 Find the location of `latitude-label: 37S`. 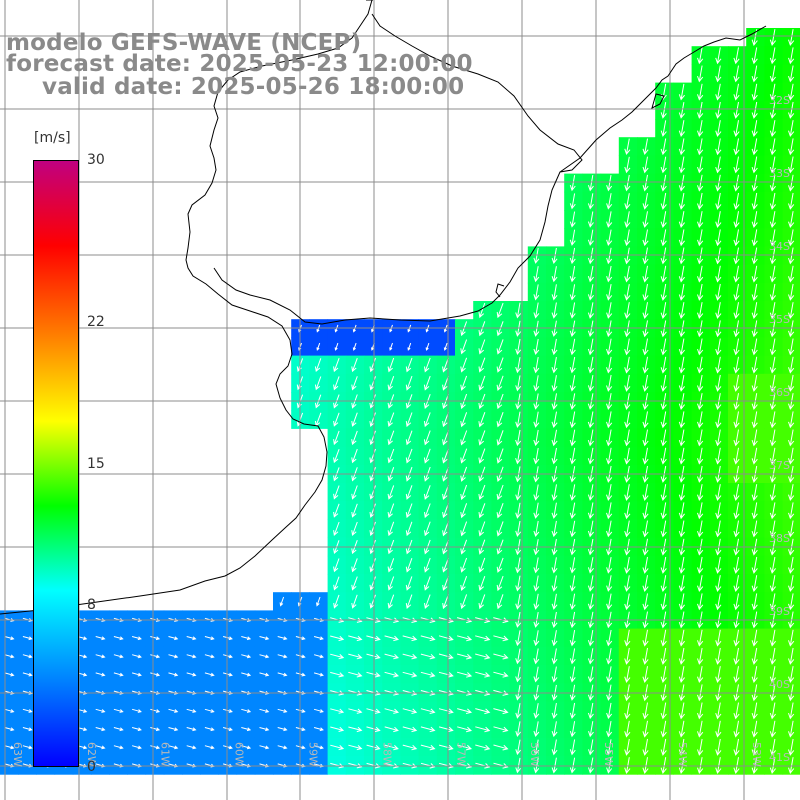

latitude-label: 37S is located at coordinates (779, 465).